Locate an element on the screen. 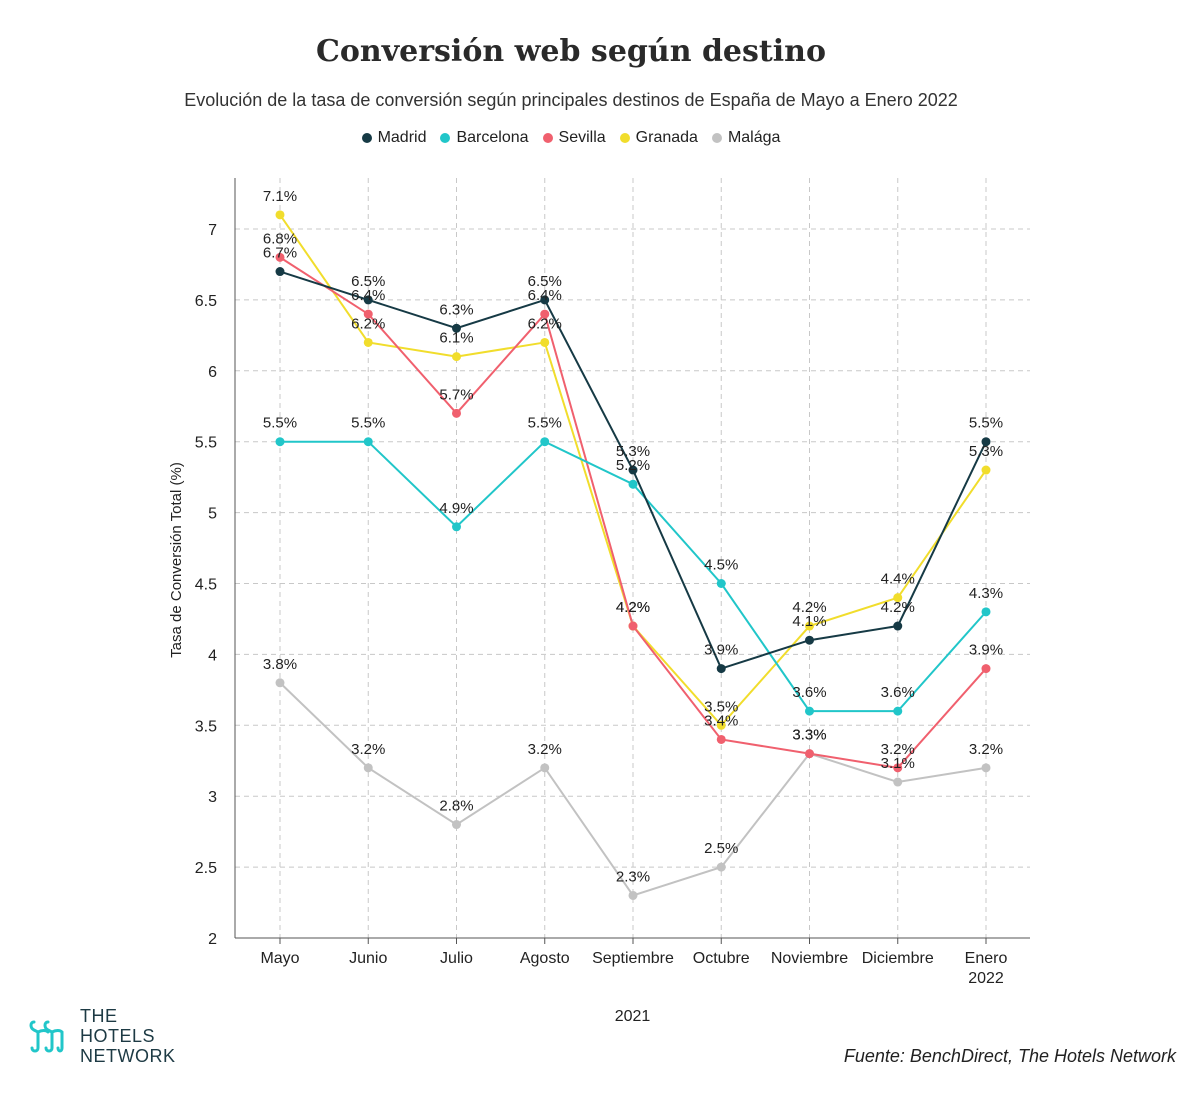 The height and width of the screenshot is (1114, 1200). y-tick-label: 3 is located at coordinates (212, 797).